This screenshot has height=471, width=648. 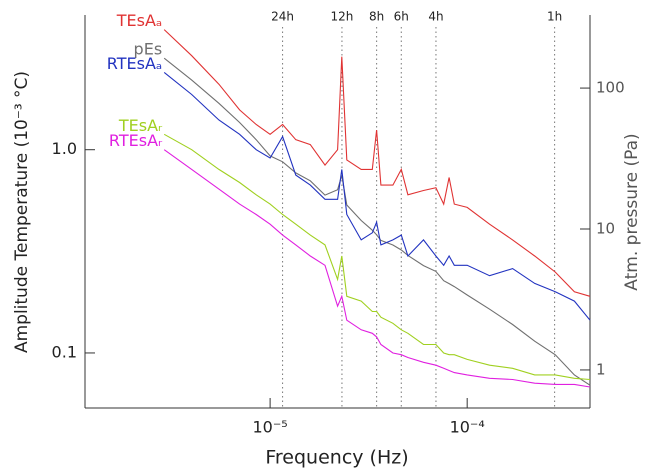 I want to click on legend-label: RTEsAᵣ, so click(x=136, y=140).